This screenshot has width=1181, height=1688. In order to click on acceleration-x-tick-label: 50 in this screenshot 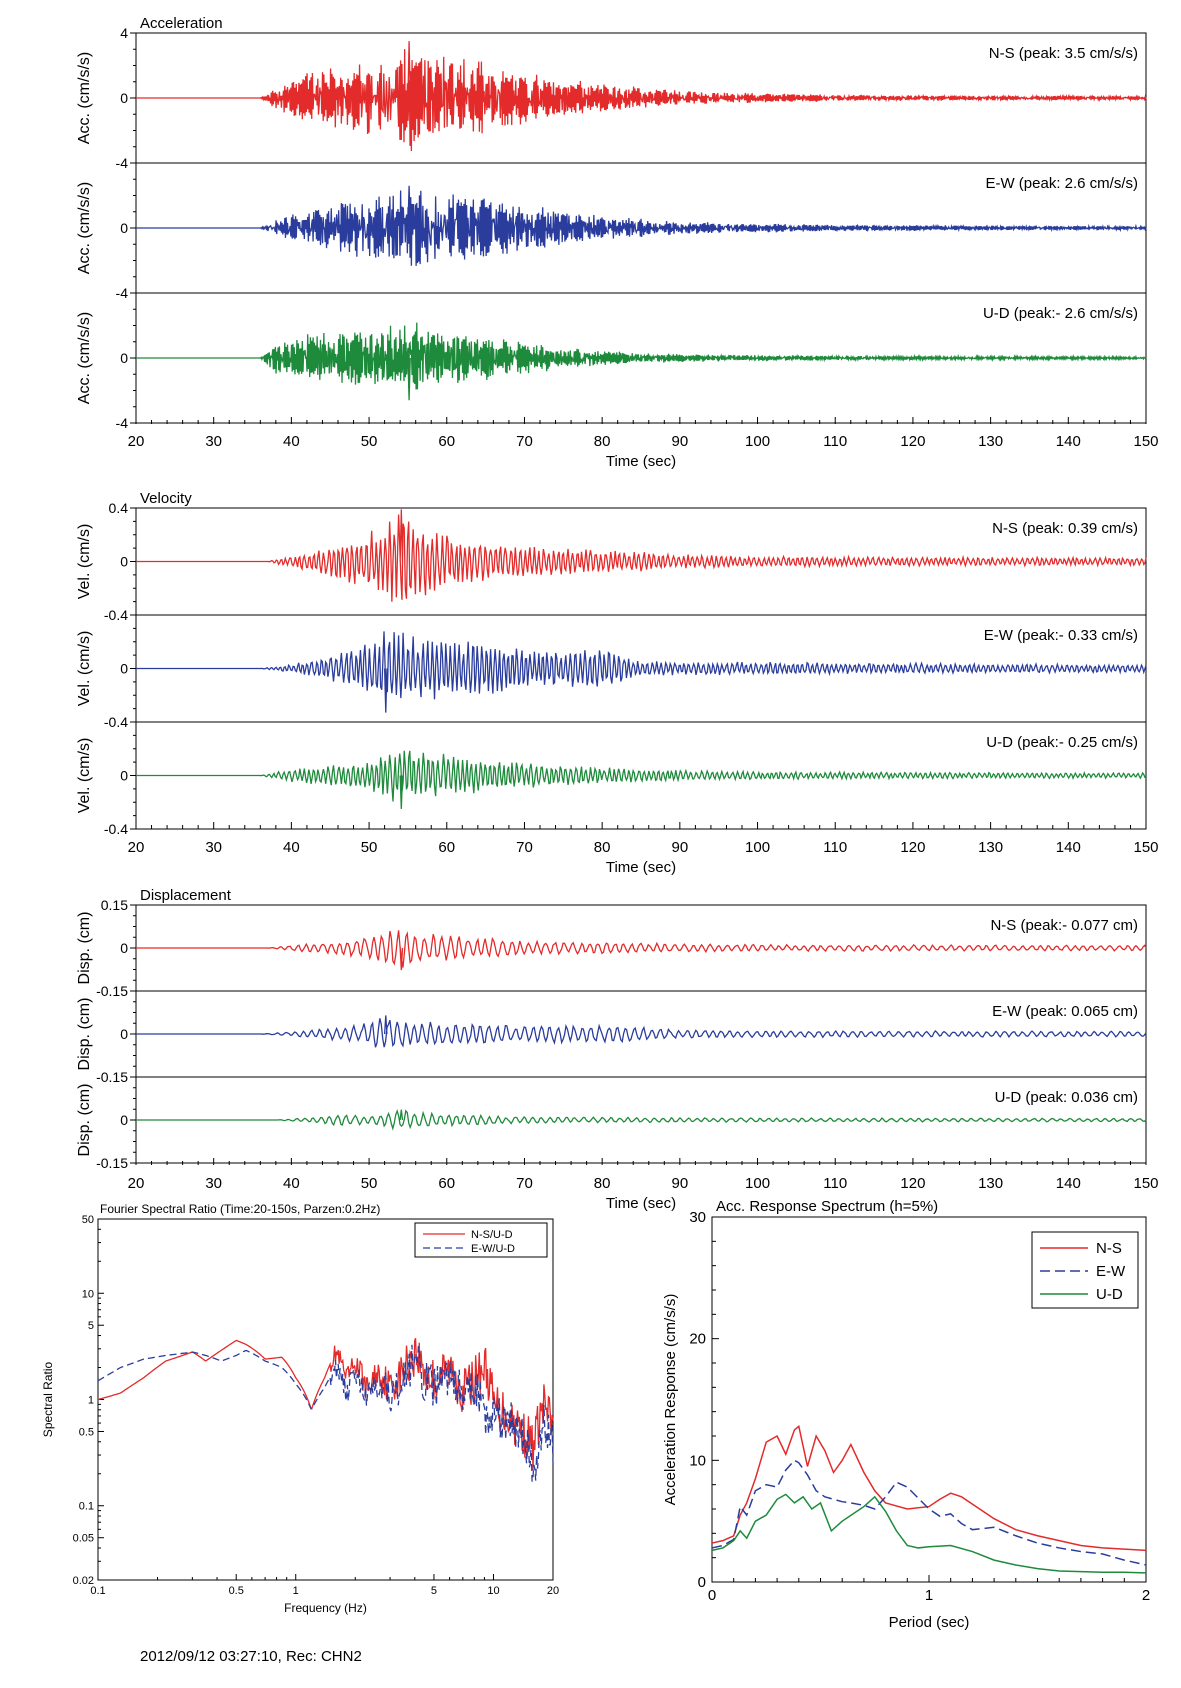, I will do `click(369, 441)`.